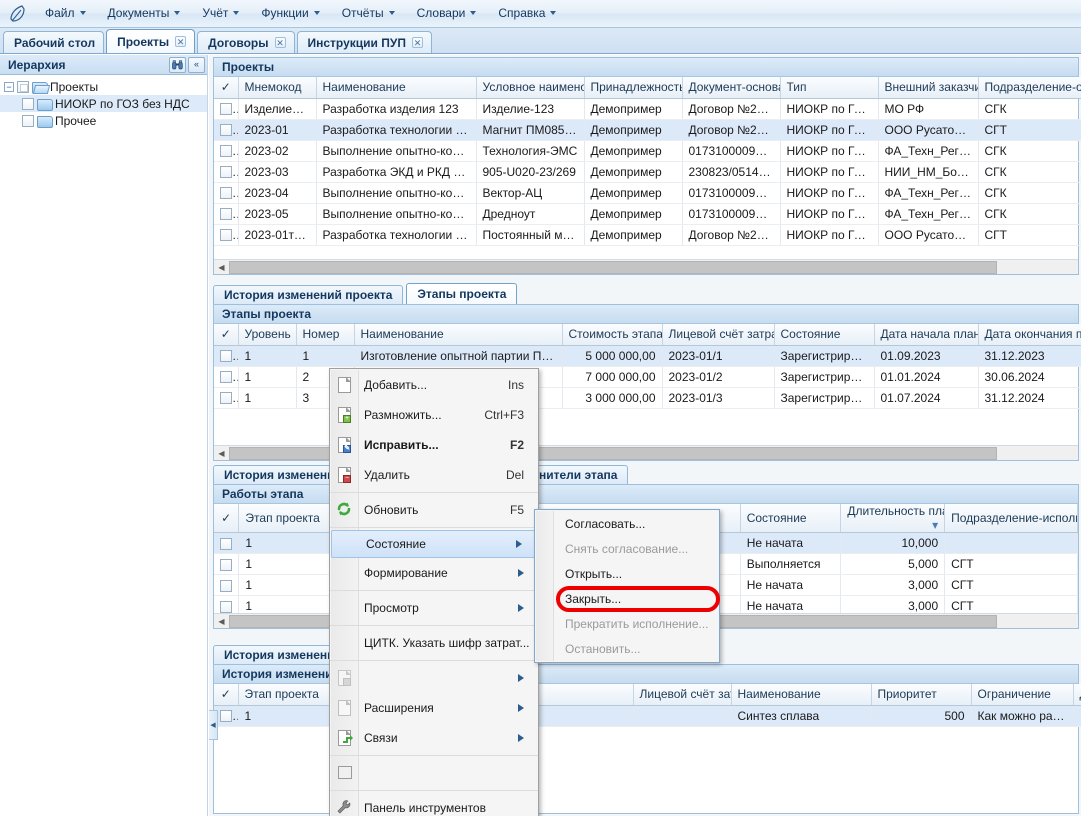 Image resolution: width=1081 pixels, height=816 pixels. Describe the element at coordinates (246, 42) in the screenshot. I see `tab-contracts: Договоры ✕` at that location.